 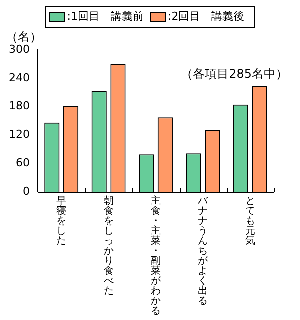 What do you see at coordinates (155, 256) in the screenshot?
I see `category-label: 主食・主菜・副菜がわかる` at bounding box center [155, 256].